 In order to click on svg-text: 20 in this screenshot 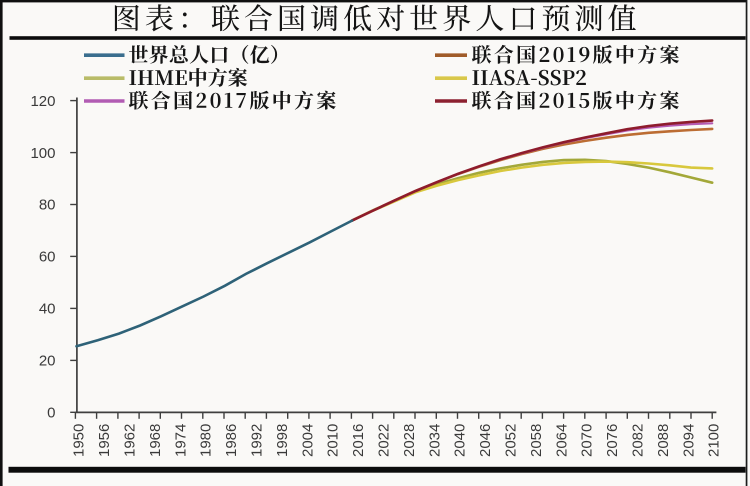, I will do `click(47, 361)`.